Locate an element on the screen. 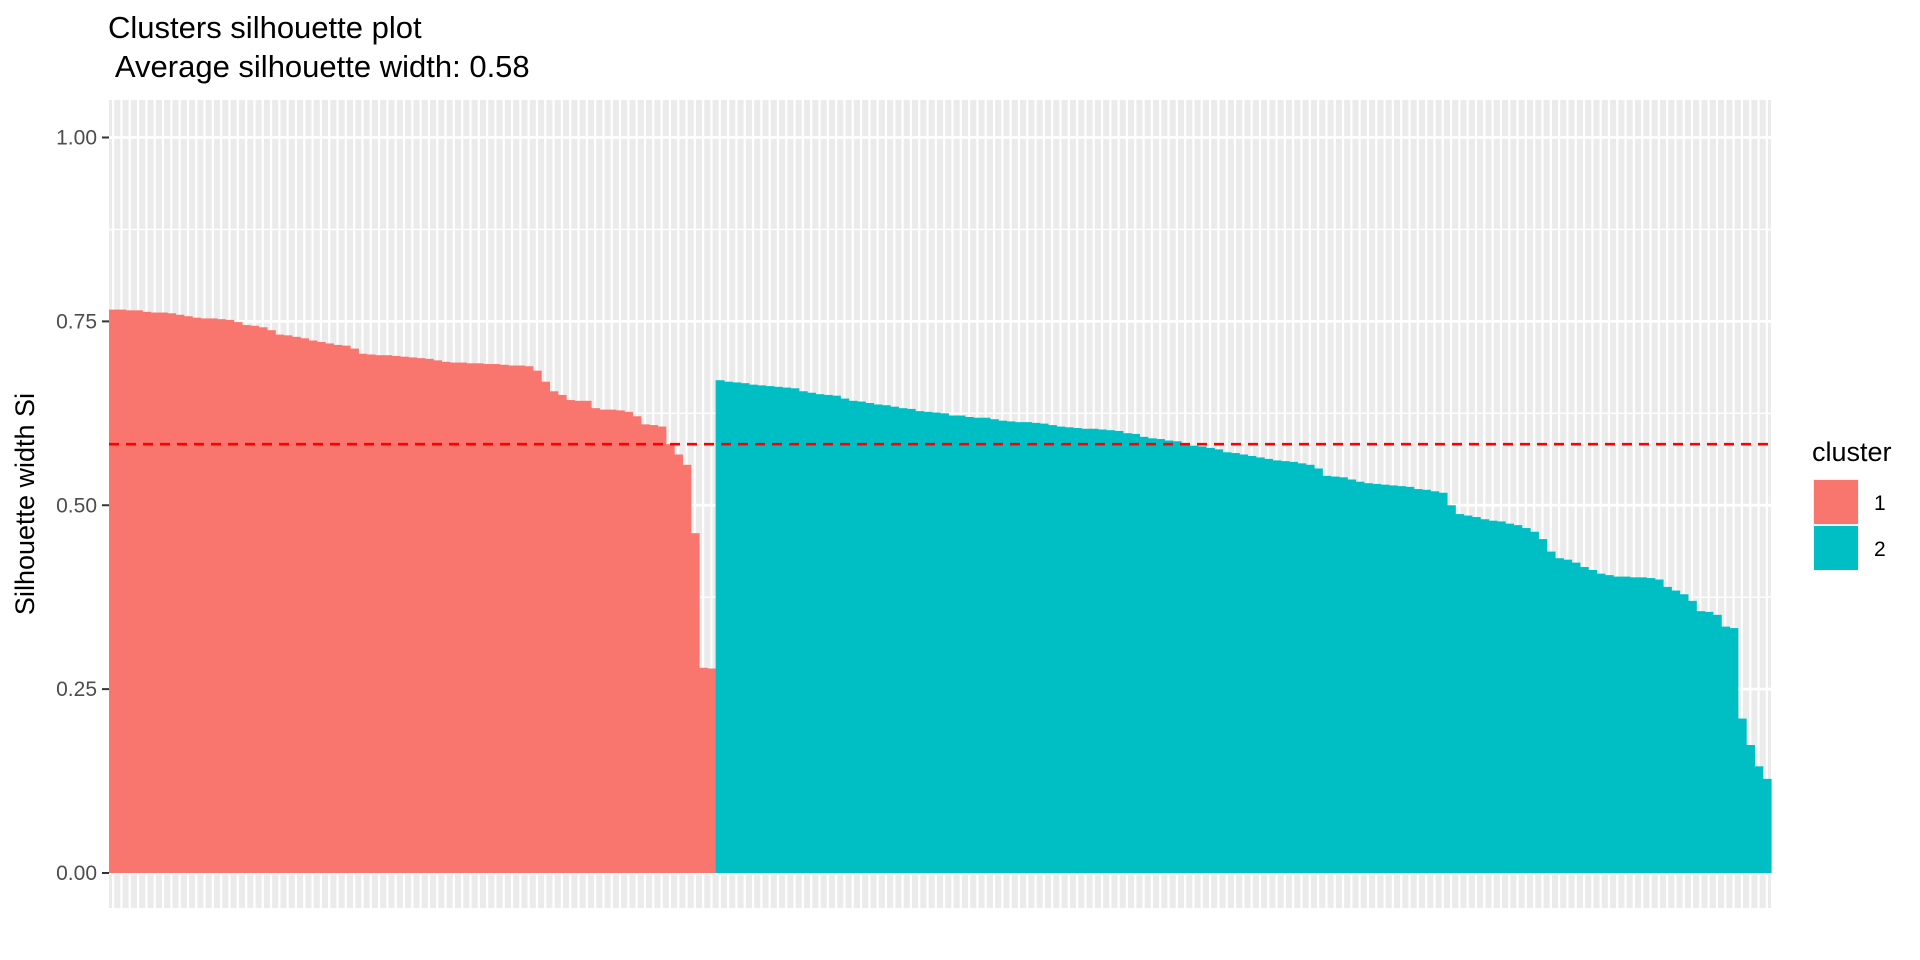 The height and width of the screenshot is (960, 1920). y-axis: 0.00 0.25 0.50 0.75 1.00 is located at coordinates (82, 506).